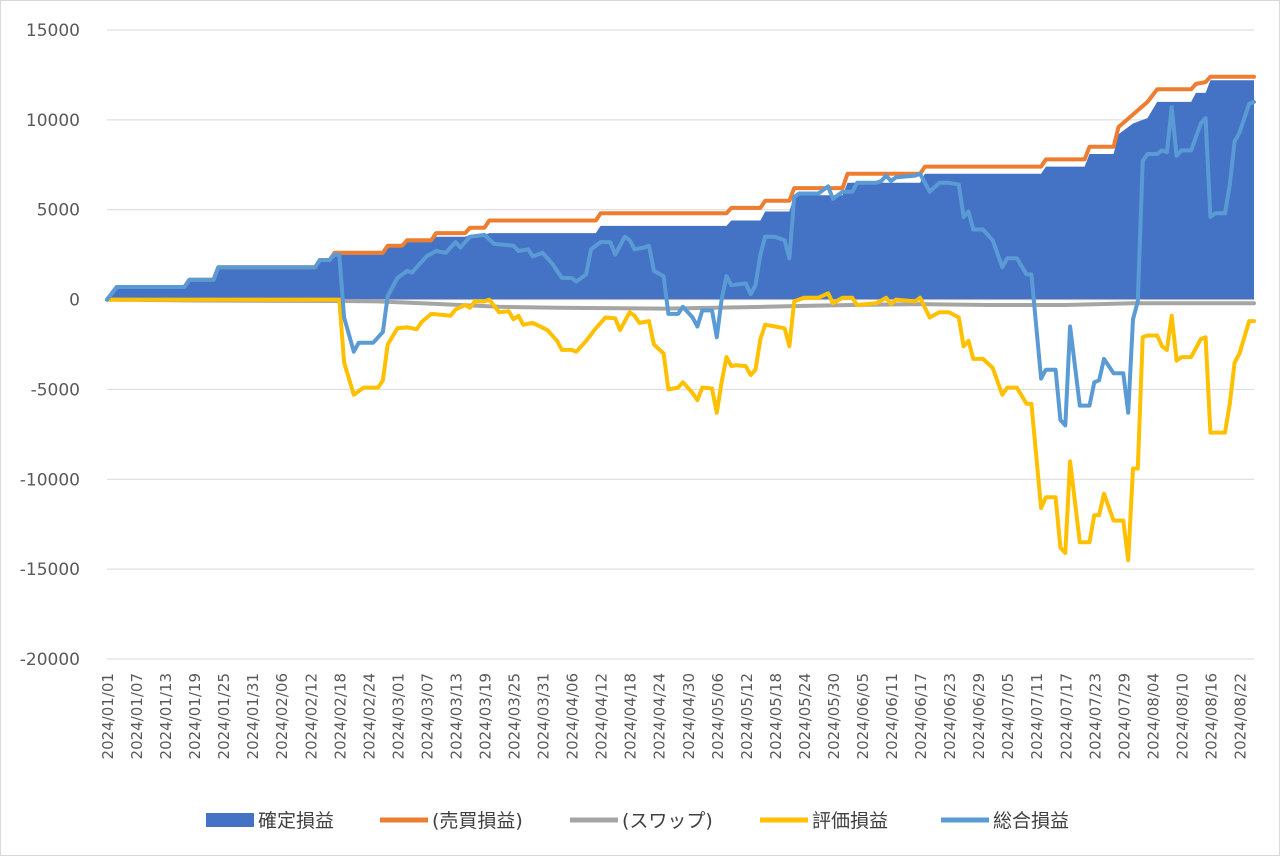  I want to click on x-tick-label: 2024/07/17, so click(1066, 716).